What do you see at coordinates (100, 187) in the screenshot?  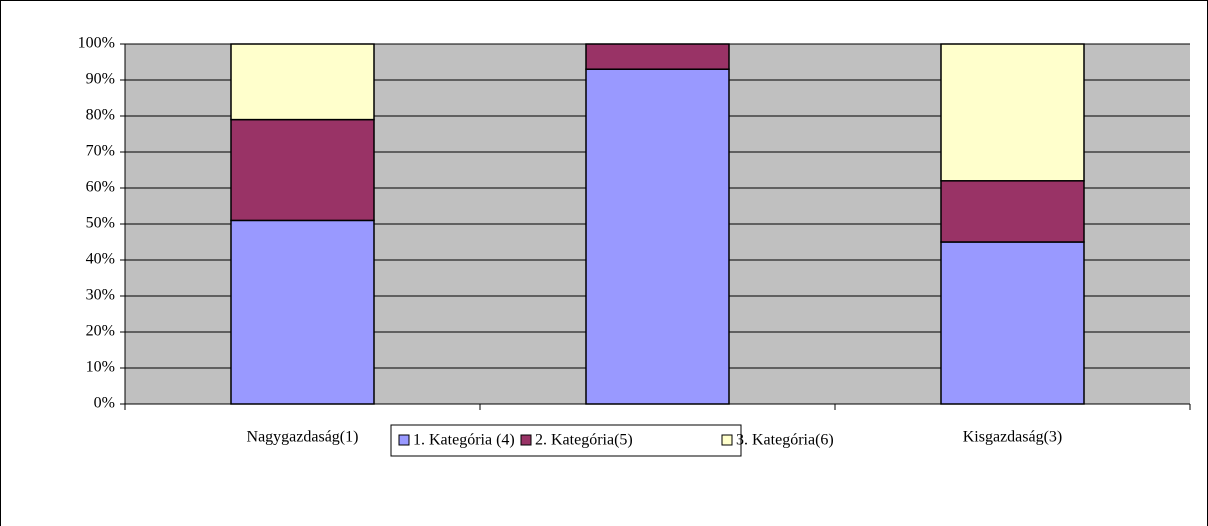 I see `y-tick-label: 60%` at bounding box center [100, 187].